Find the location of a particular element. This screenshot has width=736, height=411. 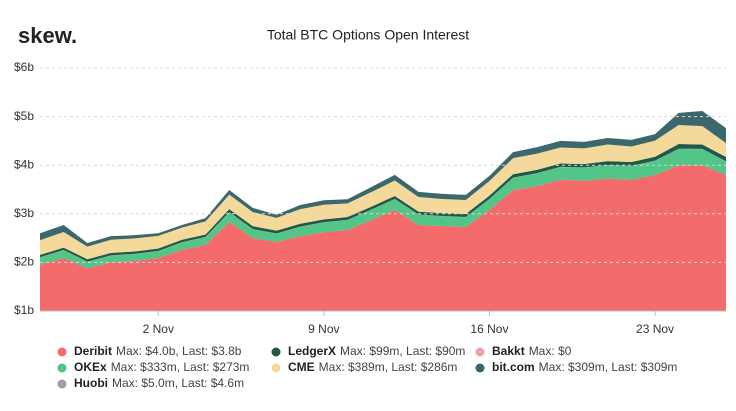

logo: skew. is located at coordinates (47, 35).